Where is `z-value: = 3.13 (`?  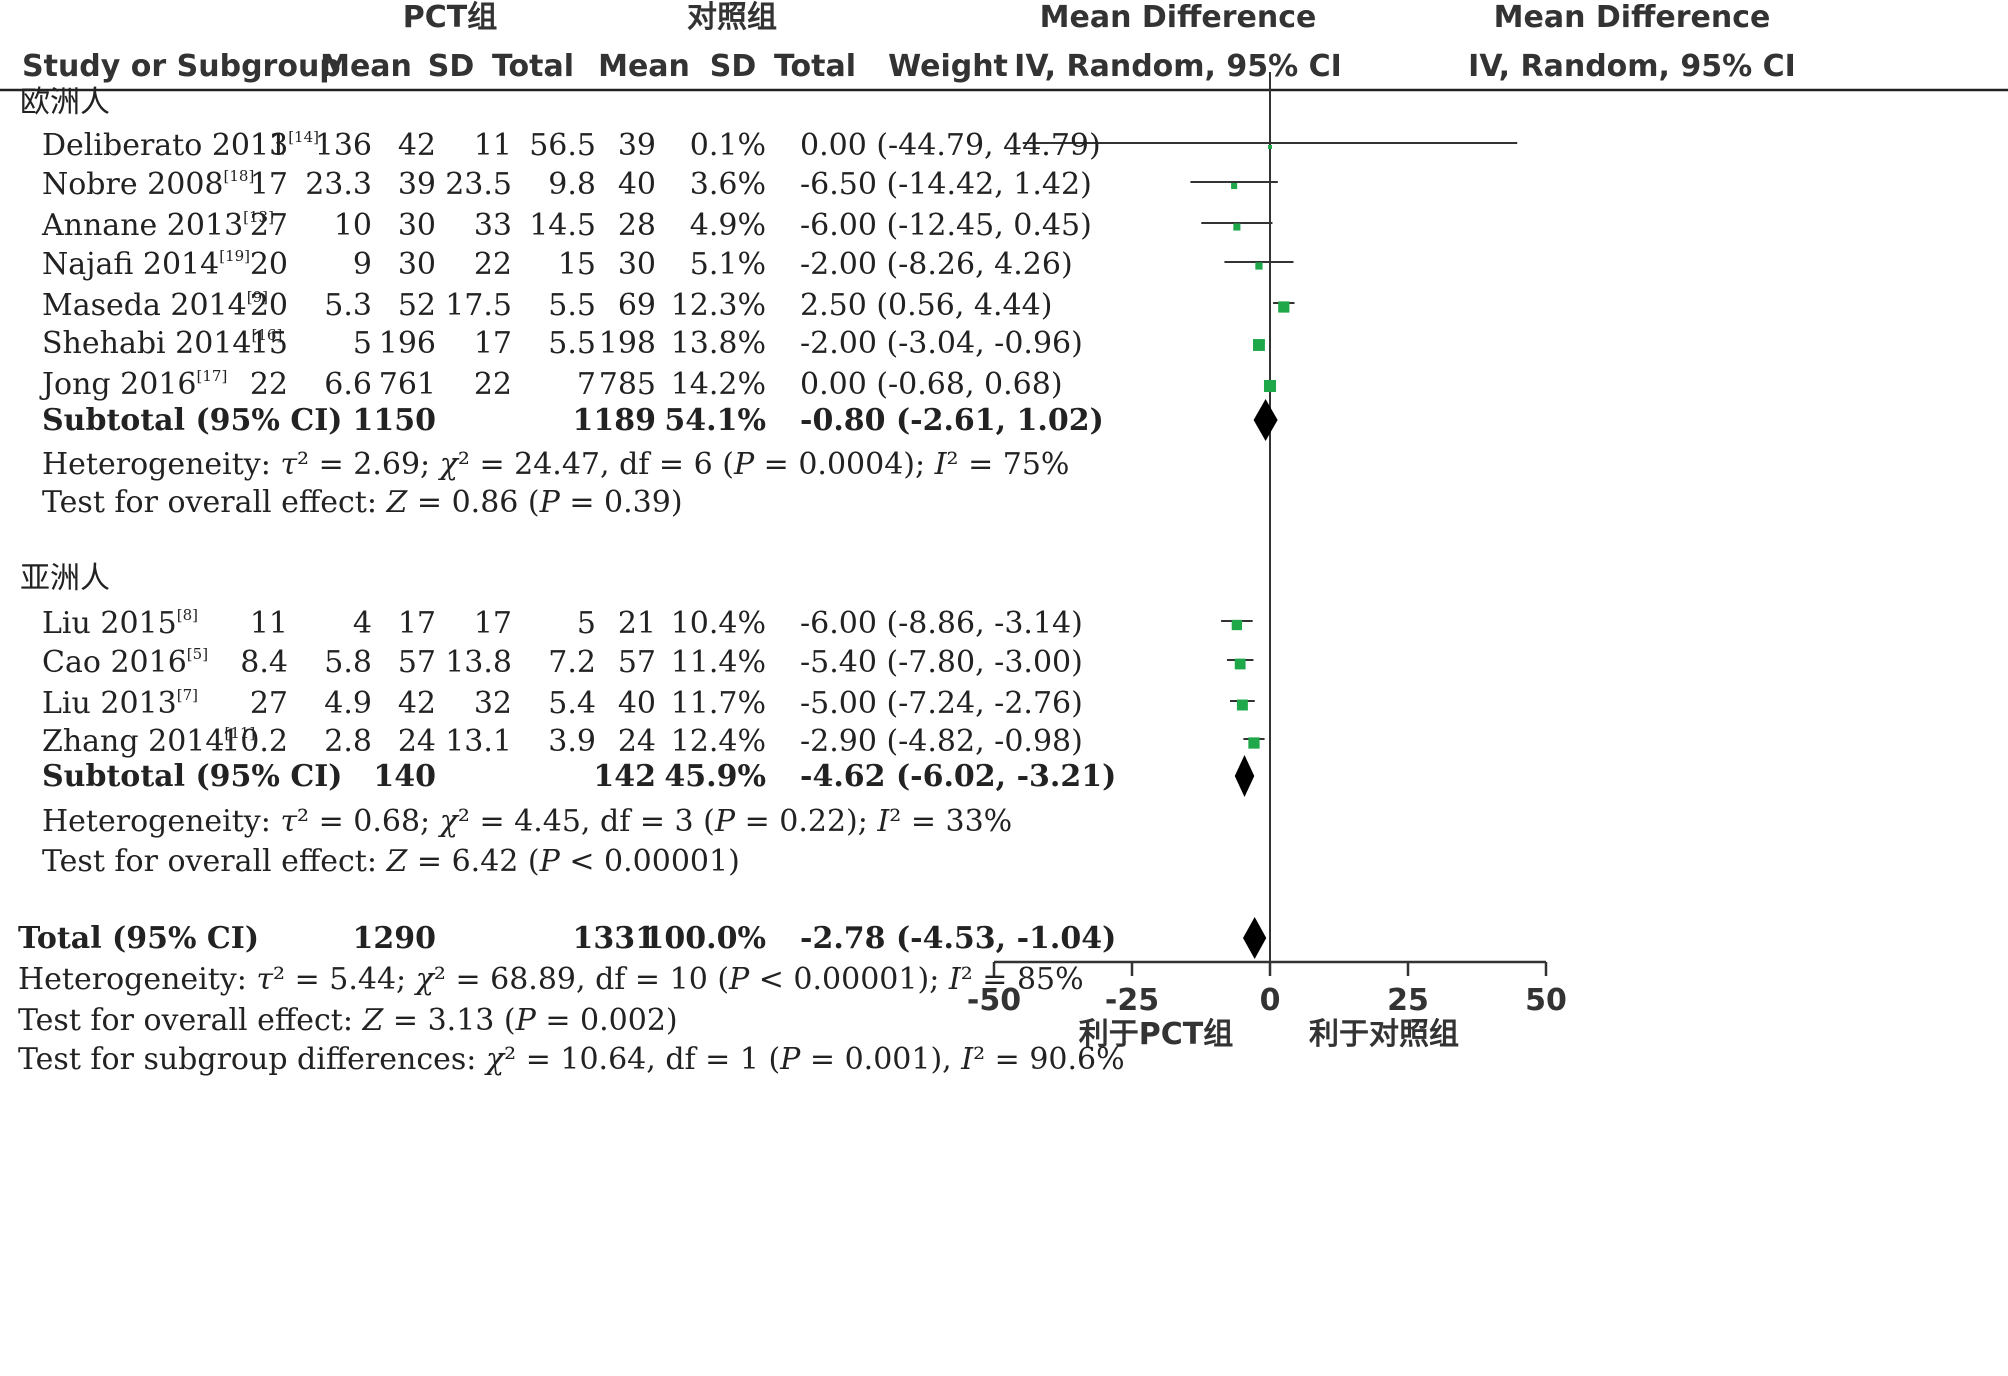 z-value: = 3.13 ( is located at coordinates (449, 1020).